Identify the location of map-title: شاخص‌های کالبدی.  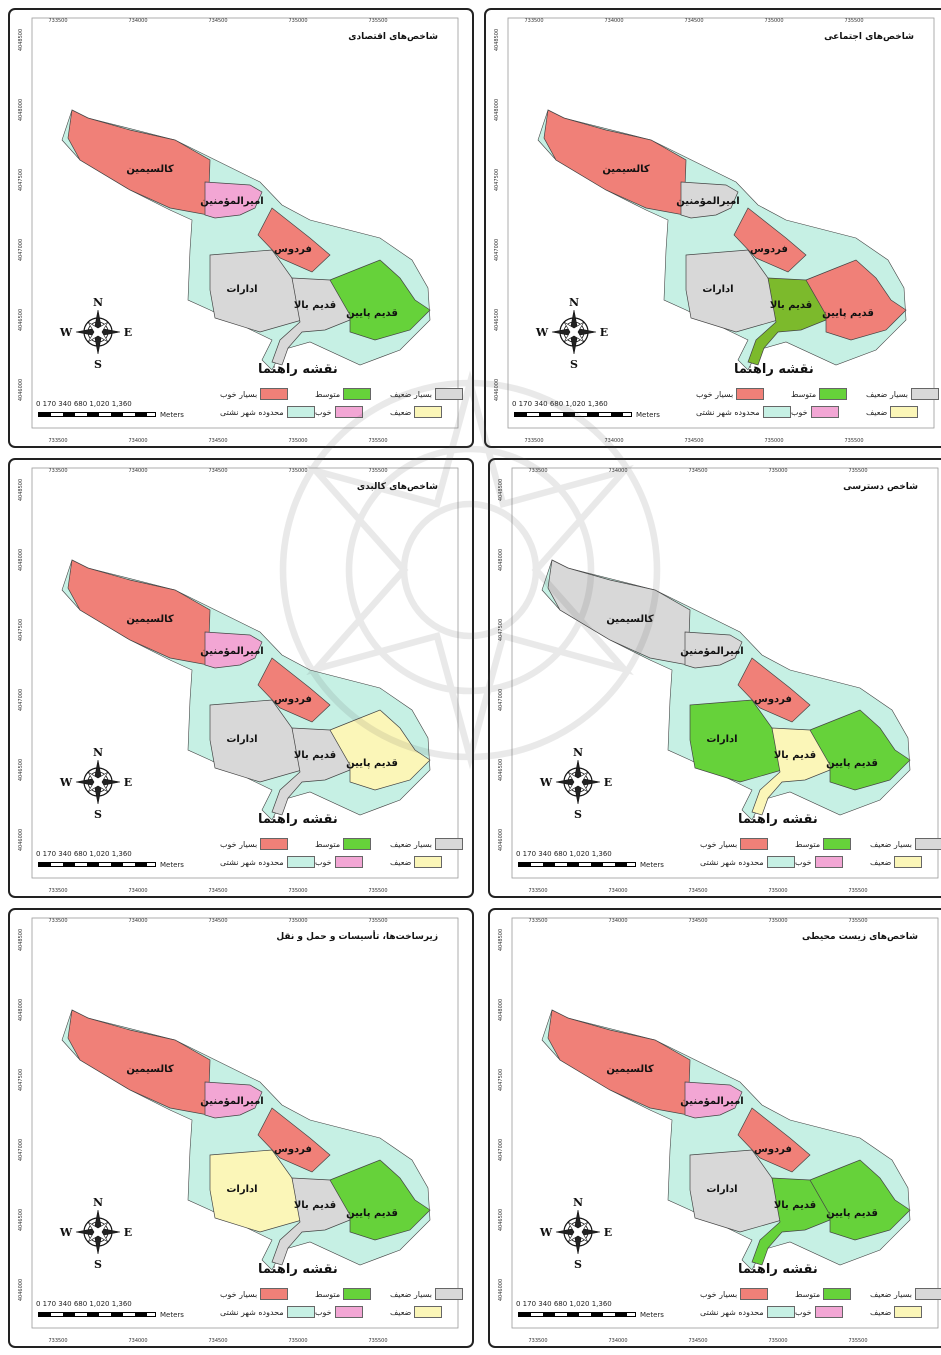
(397, 487).